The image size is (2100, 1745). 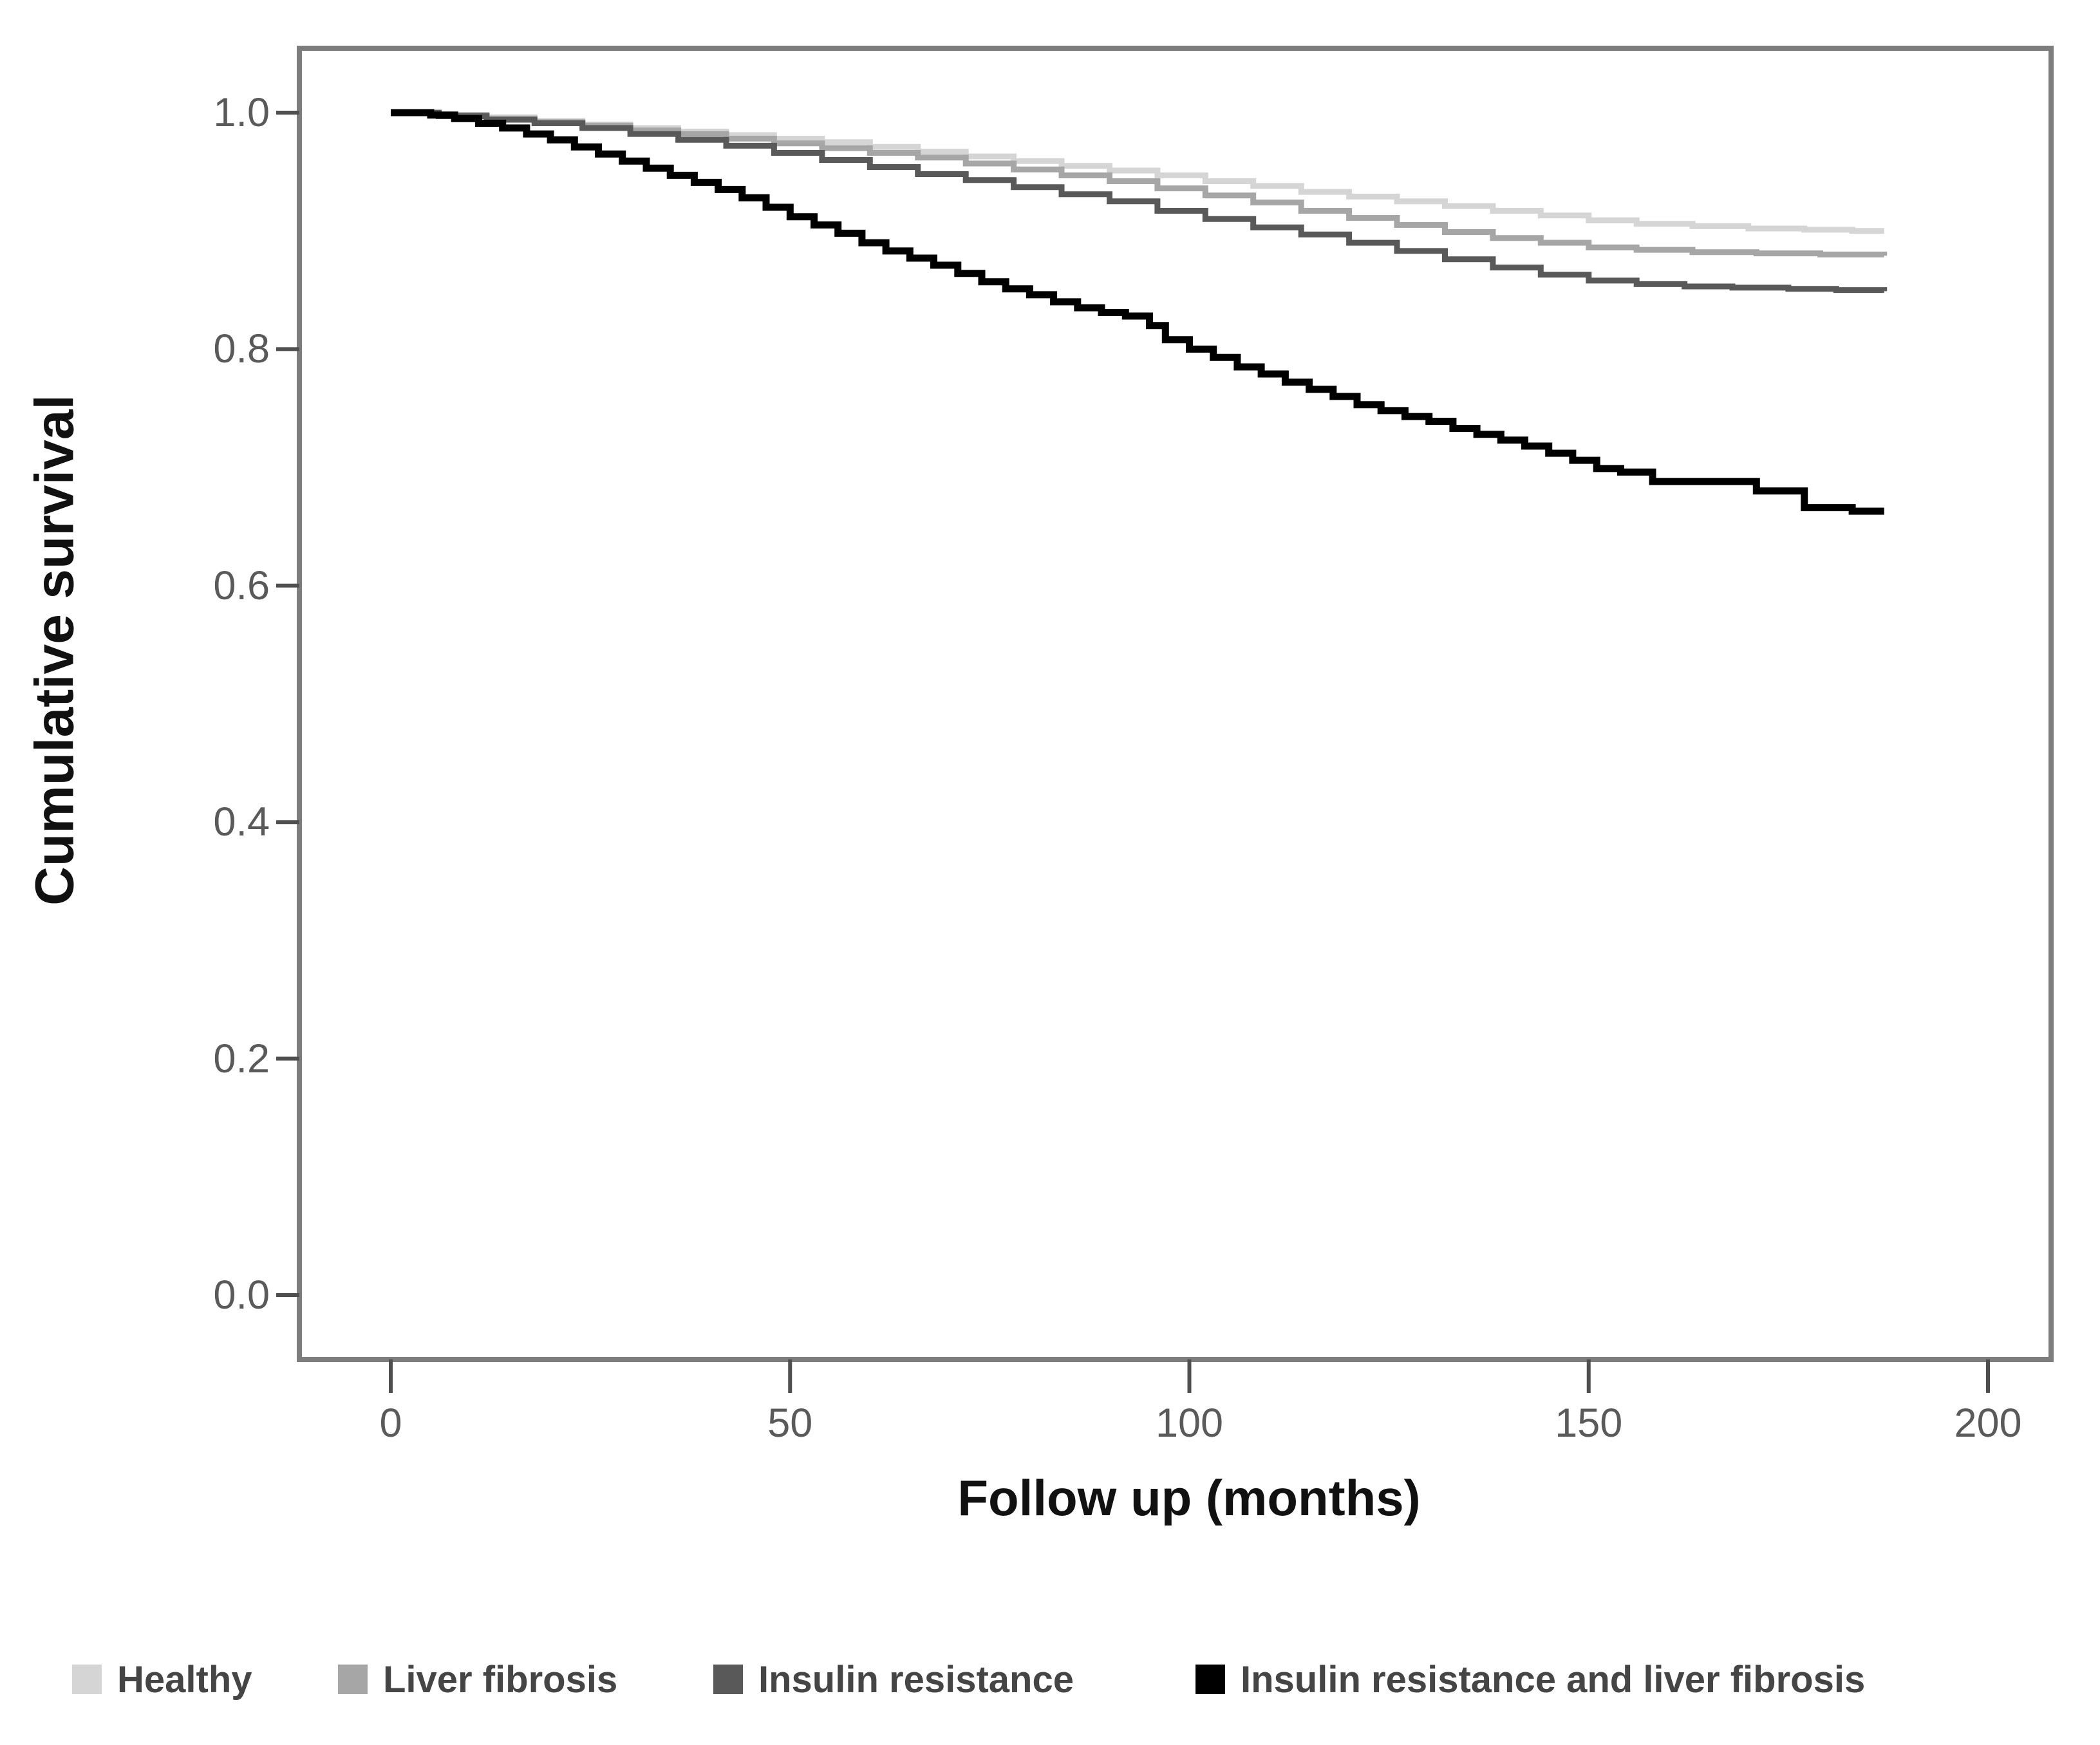 I want to click on legend-label: Liver fibrosis, so click(x=500, y=1680).